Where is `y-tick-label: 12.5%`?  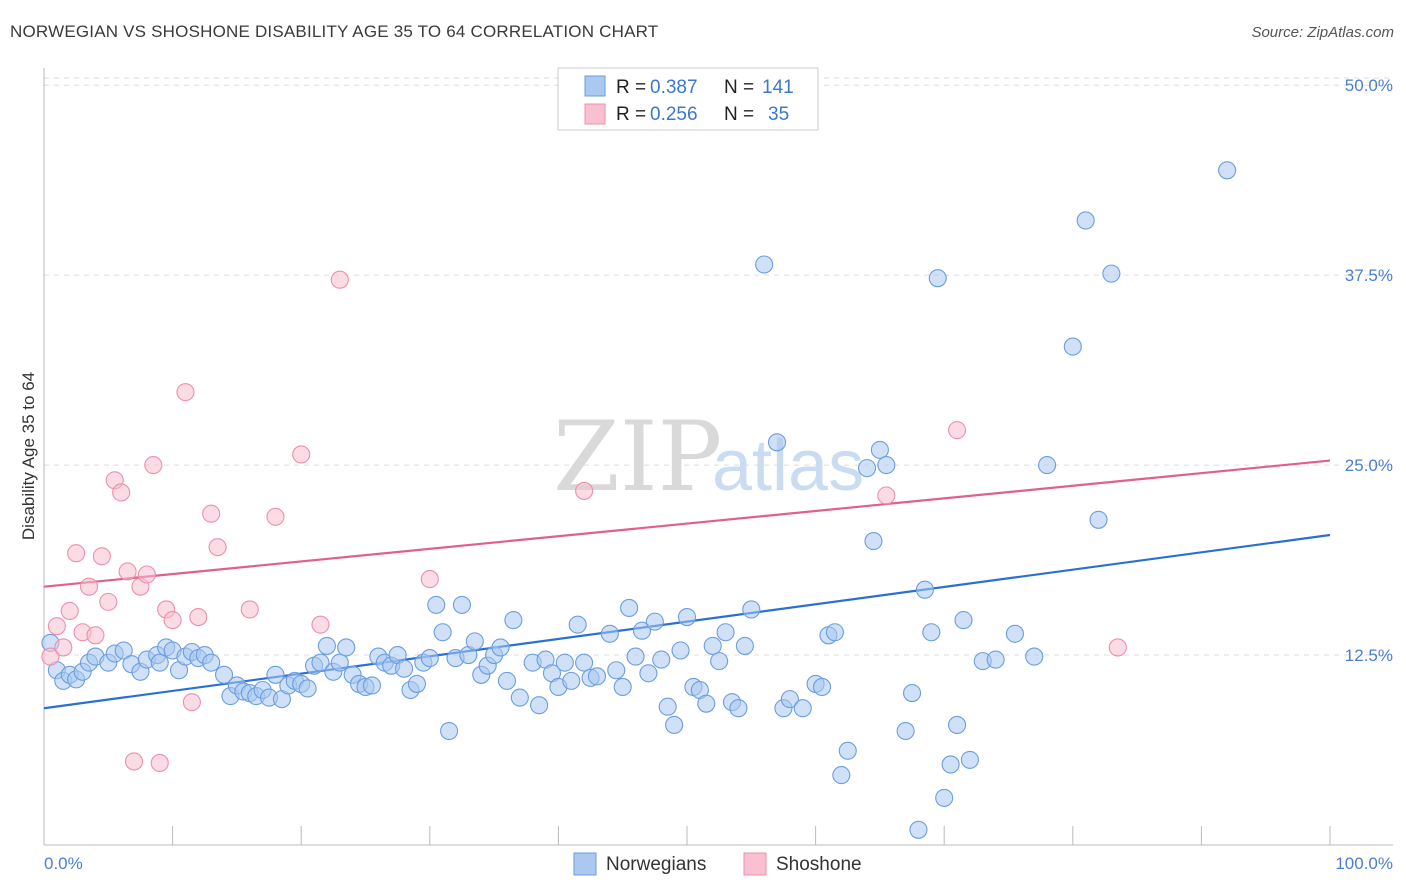
y-tick-label: 12.5% is located at coordinates (1369, 655).